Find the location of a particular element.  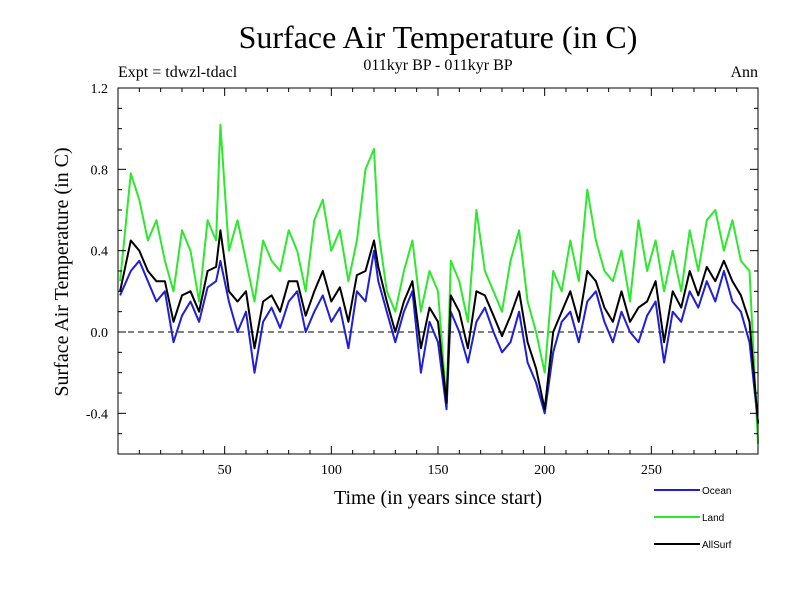

y-tick-label: 0.0 is located at coordinates (100, 333).